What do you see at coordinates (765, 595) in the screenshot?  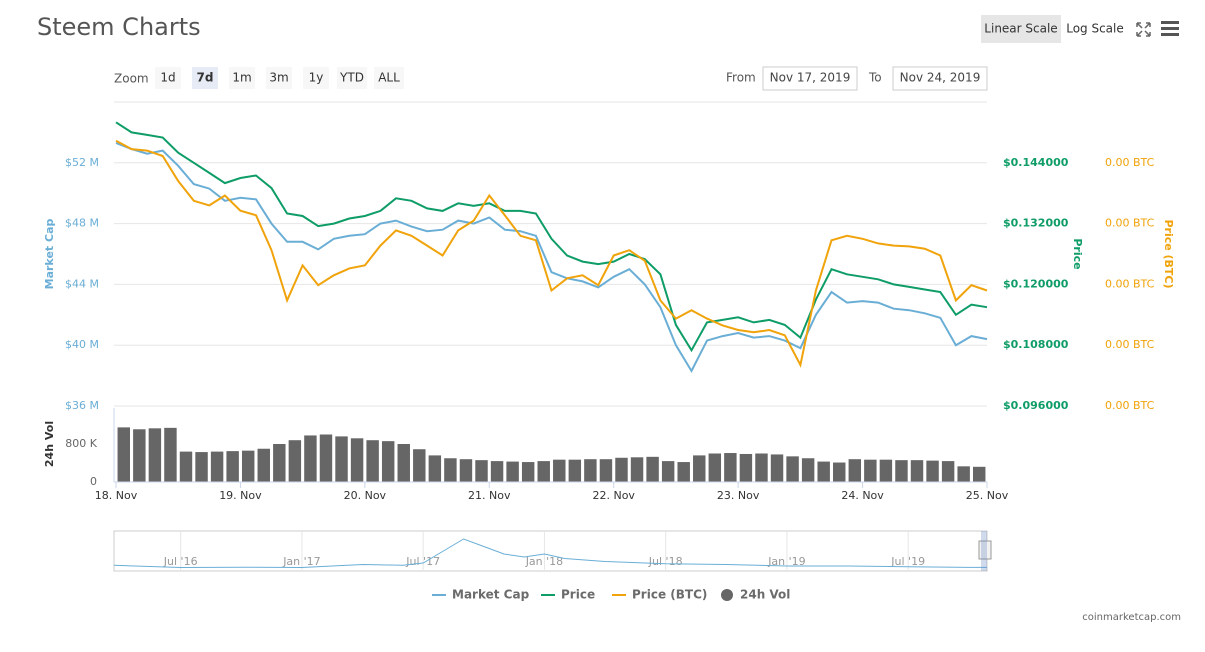 I see `legend-label: 24h Vol` at bounding box center [765, 595].